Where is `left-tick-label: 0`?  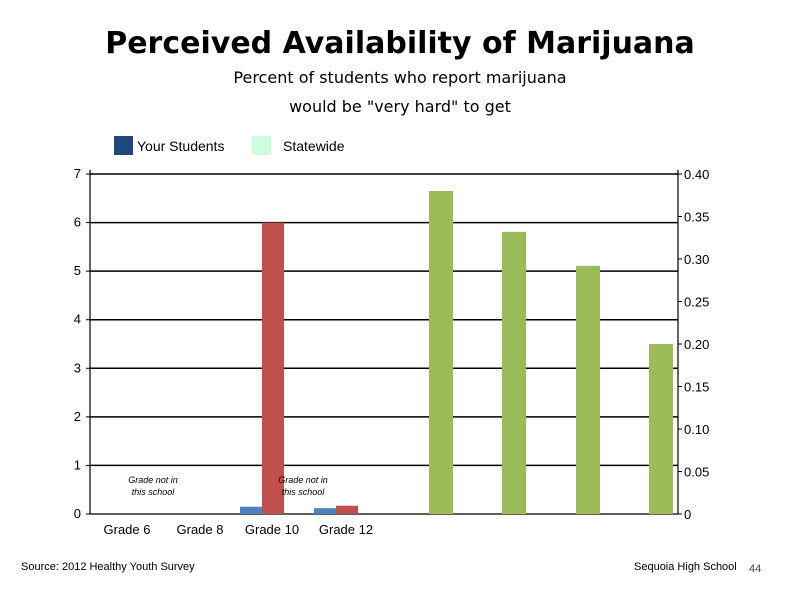
left-tick-label: 0 is located at coordinates (77, 513).